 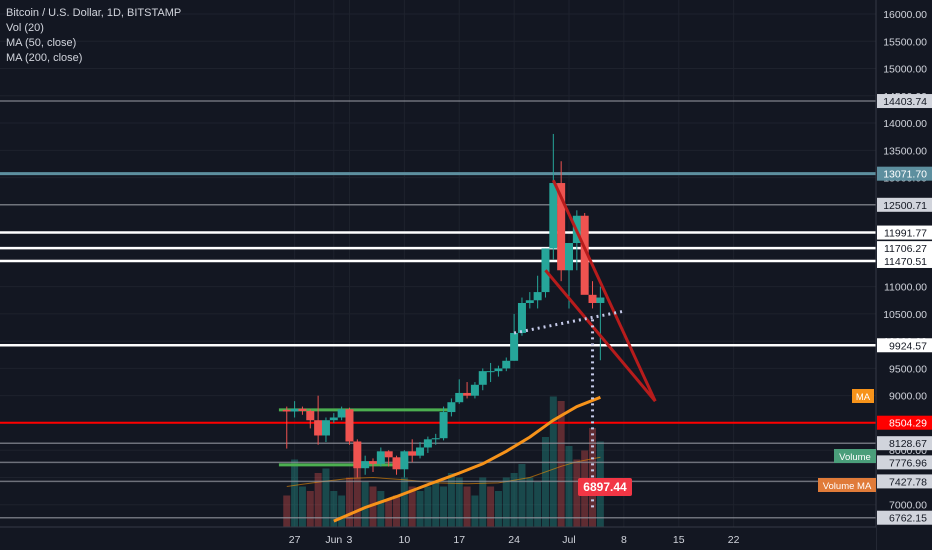 I want to click on x-tick-label: 17, so click(x=459, y=540).